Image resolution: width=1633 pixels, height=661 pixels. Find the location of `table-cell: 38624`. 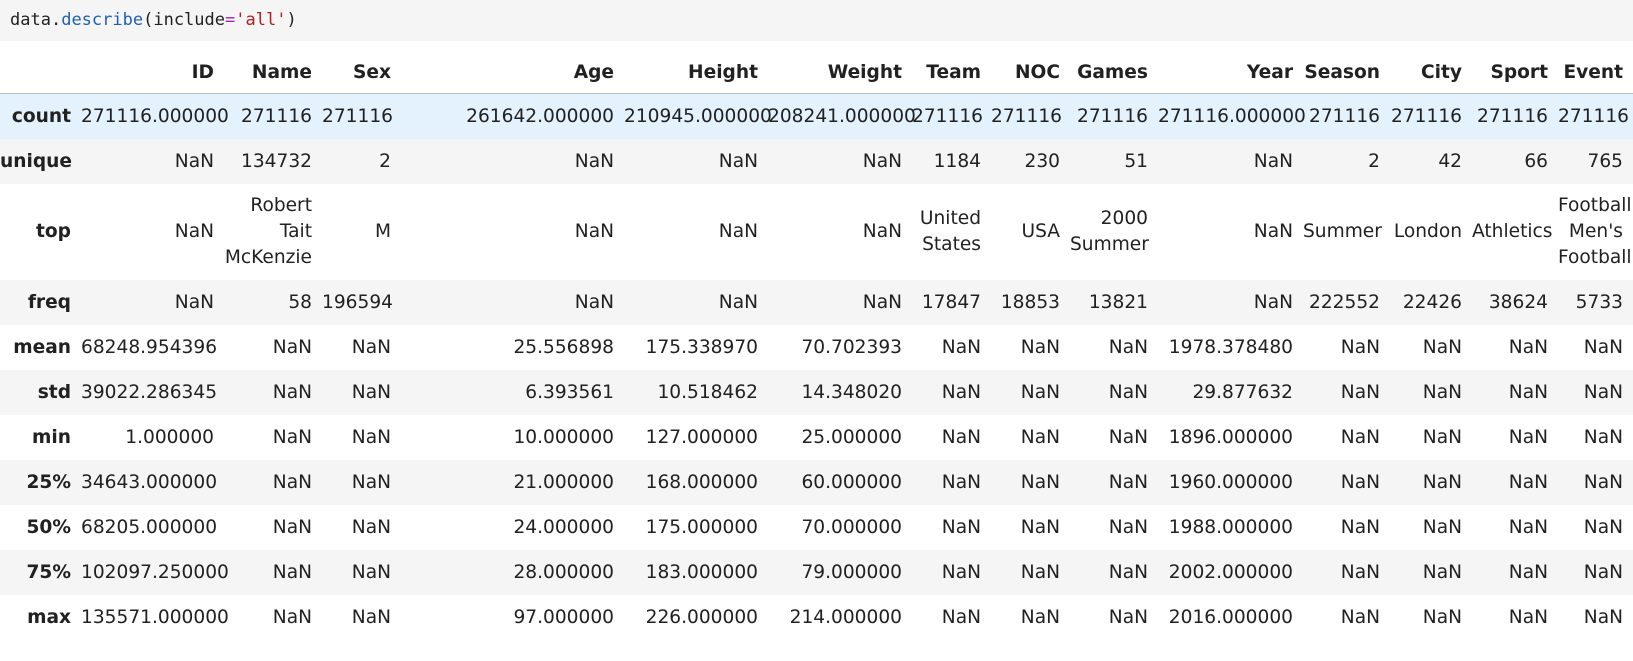

table-cell: 38624 is located at coordinates (1518, 302).